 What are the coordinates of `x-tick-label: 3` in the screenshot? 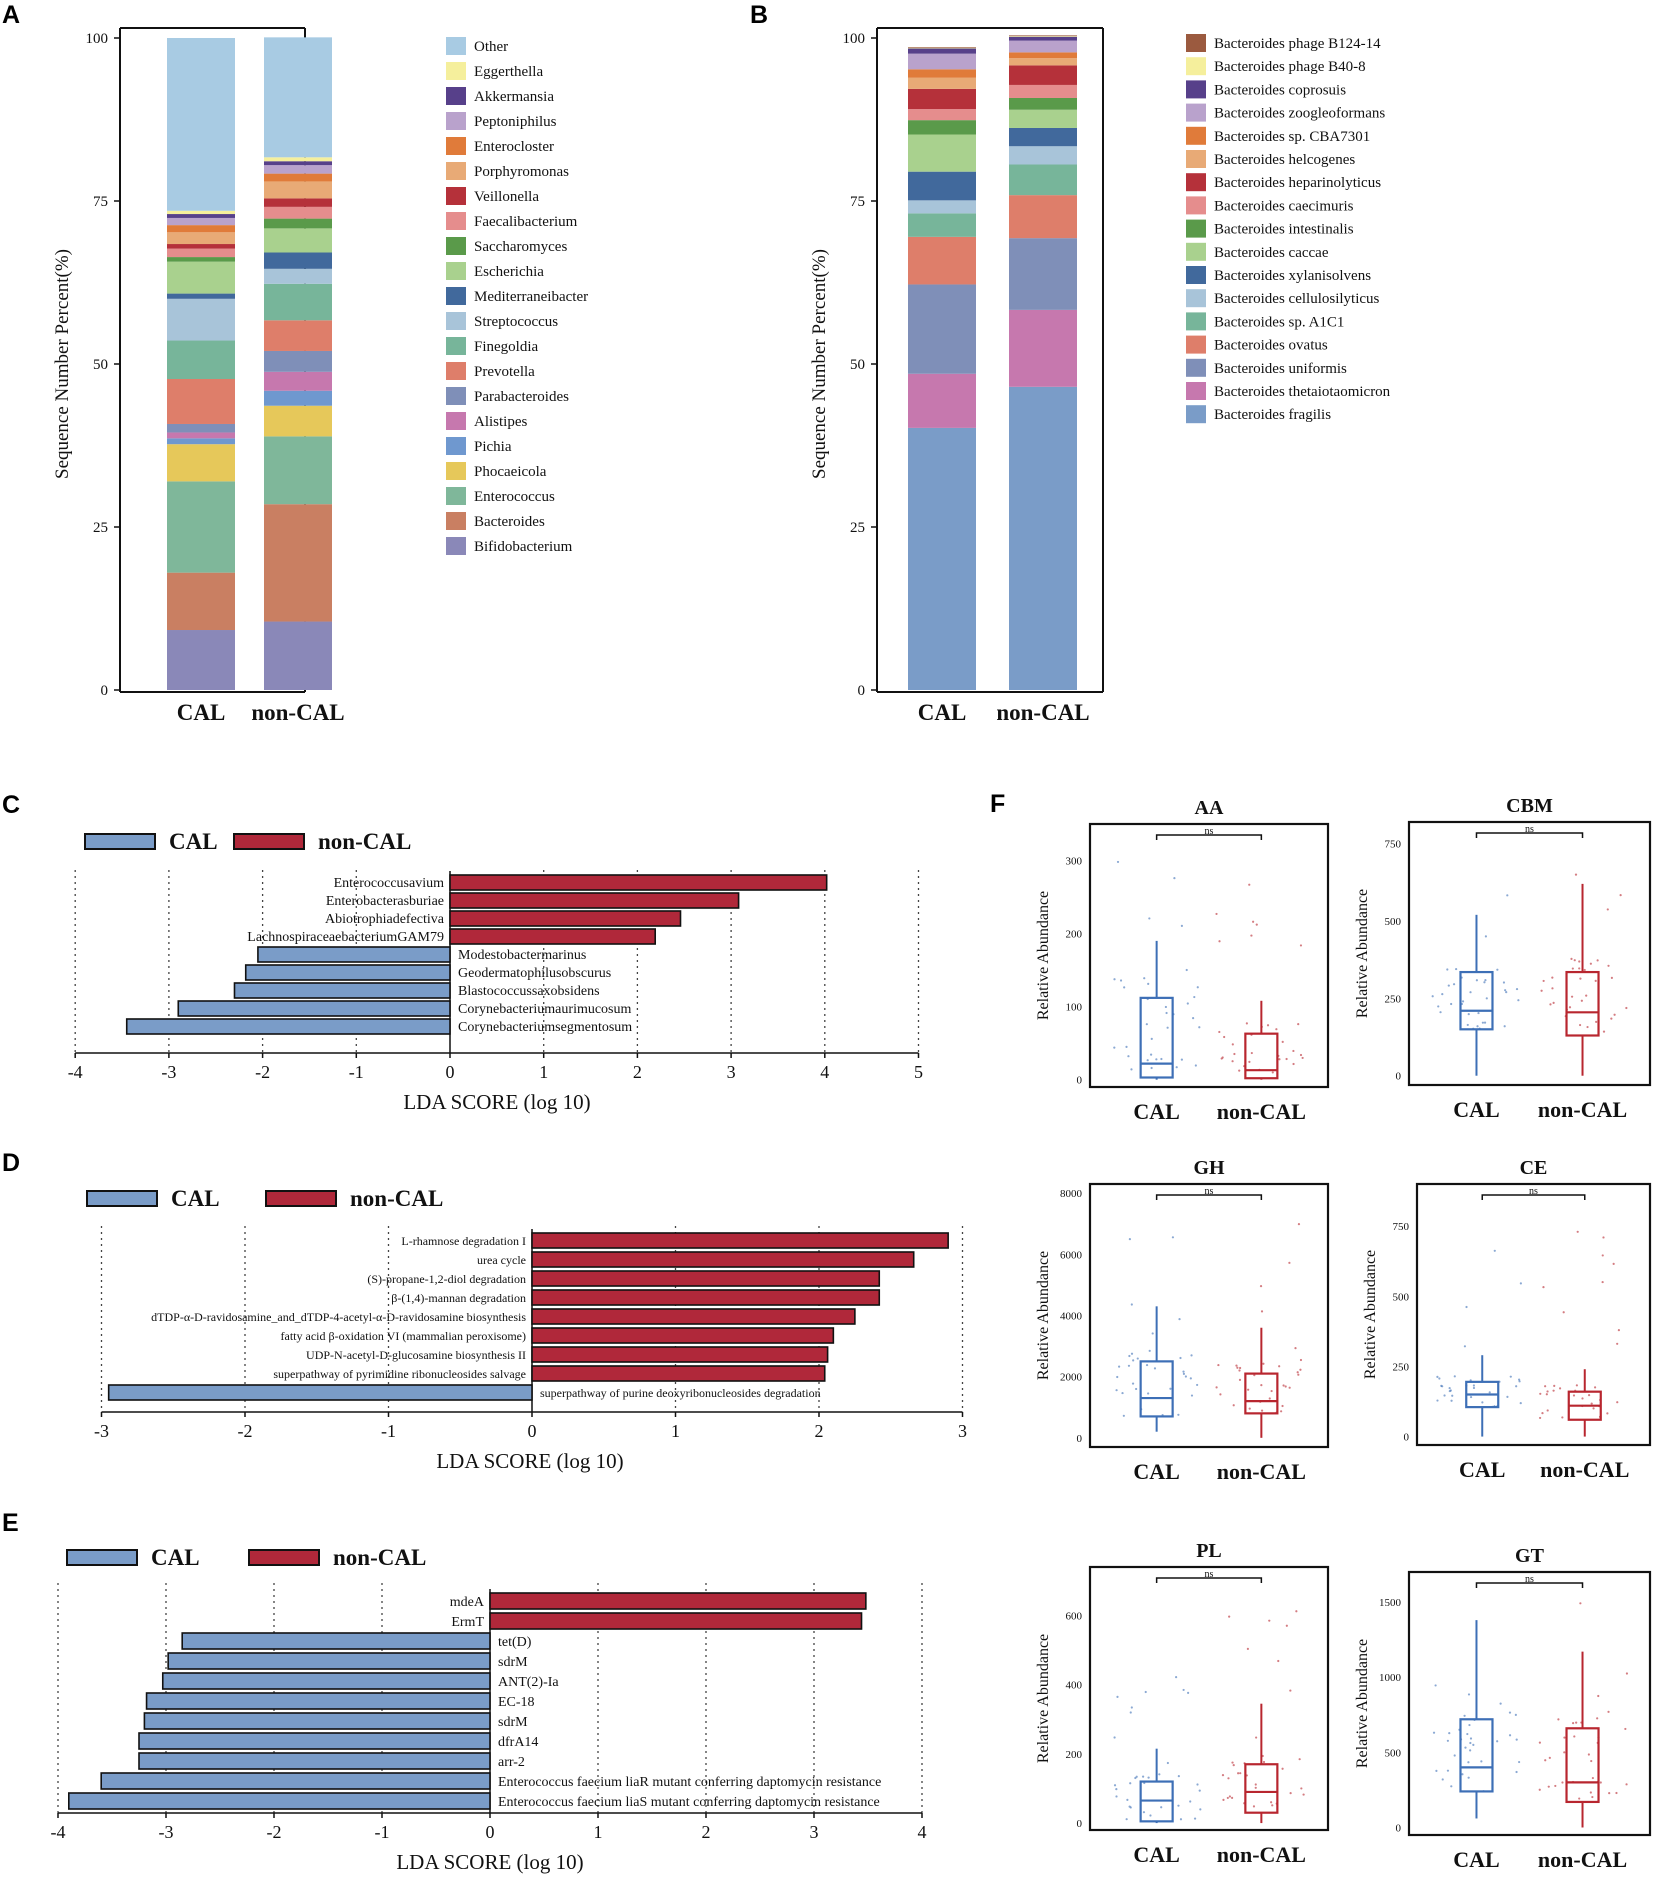 It's located at (962, 1431).